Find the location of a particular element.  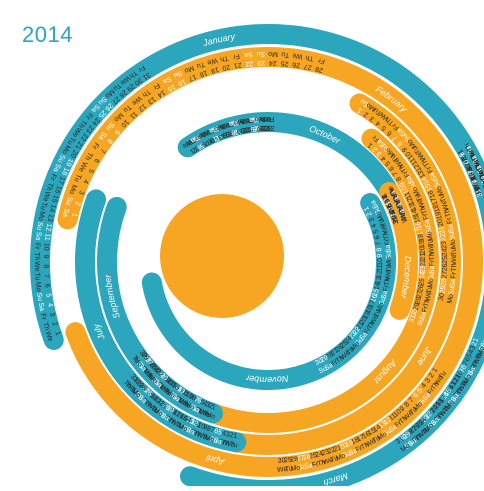

day-number: 24 is located at coordinates (154, 398).